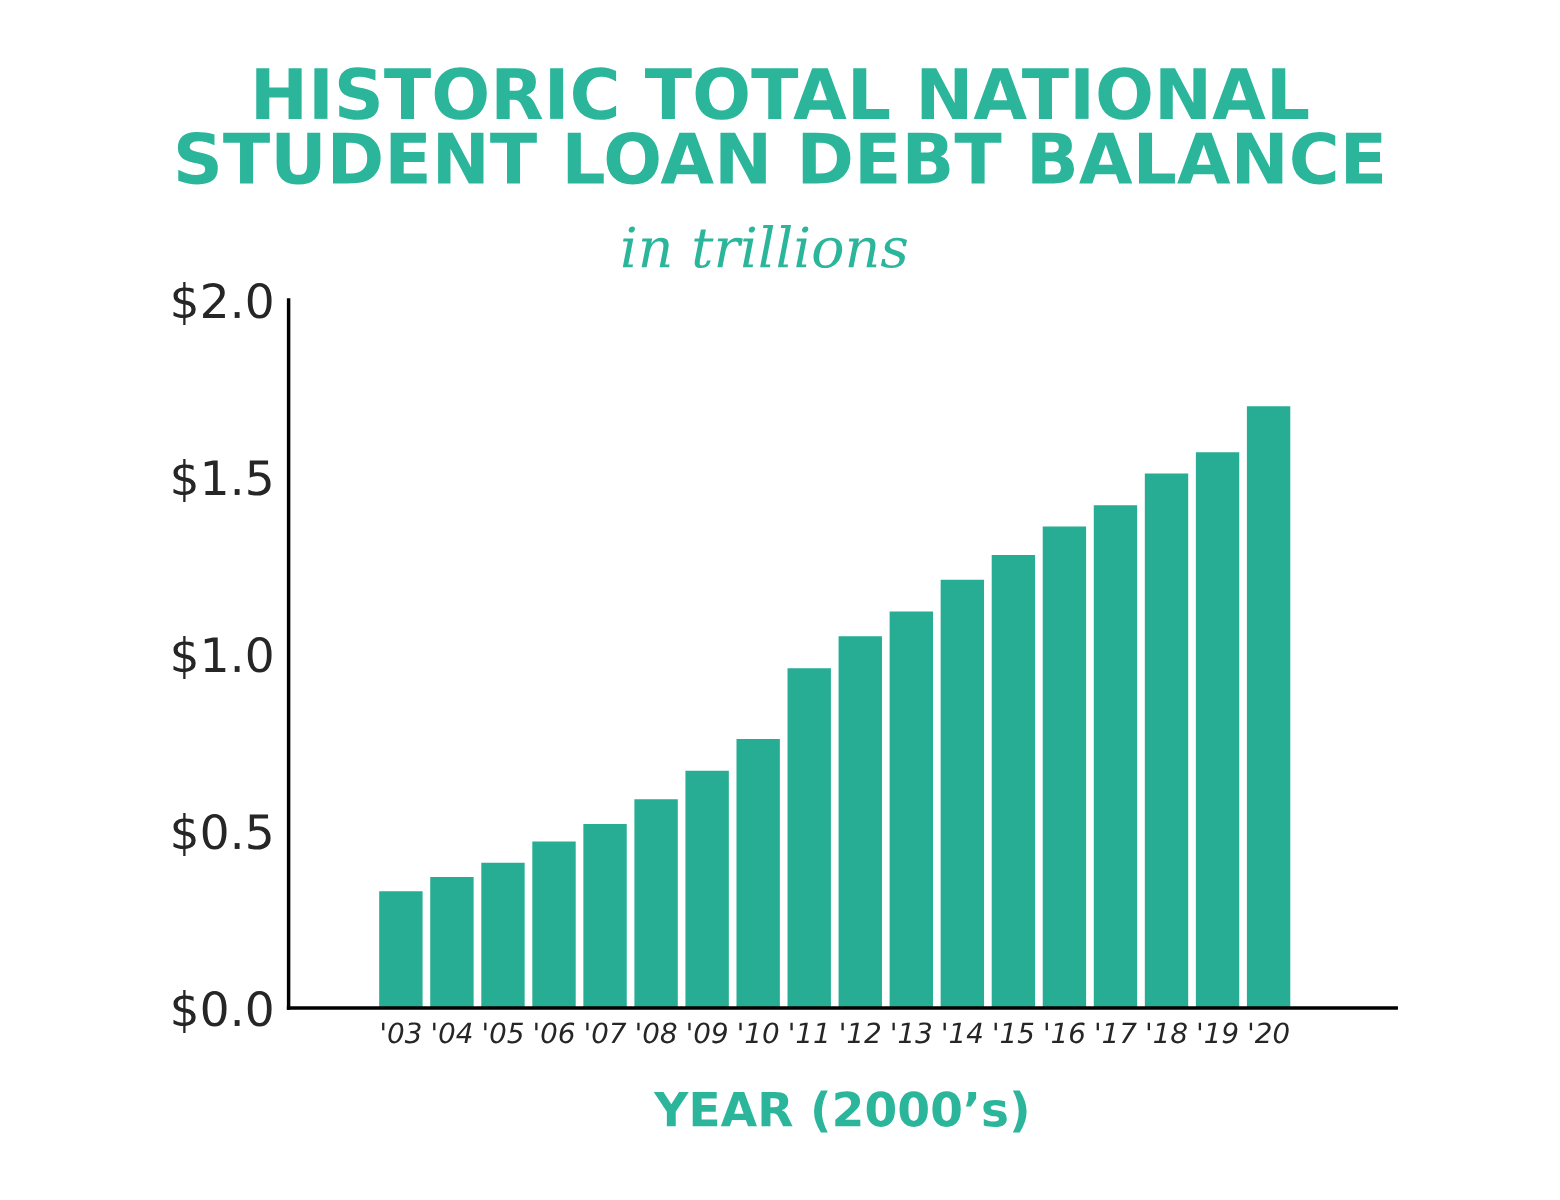  I want to click on x-tick-label: '03, so click(401, 1033).